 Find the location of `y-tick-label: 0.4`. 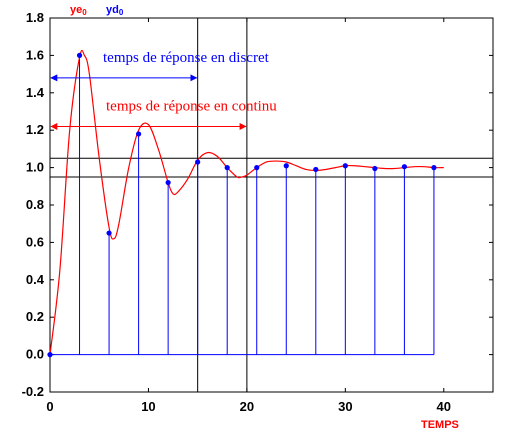

y-tick-label: 0.4 is located at coordinates (35, 279).